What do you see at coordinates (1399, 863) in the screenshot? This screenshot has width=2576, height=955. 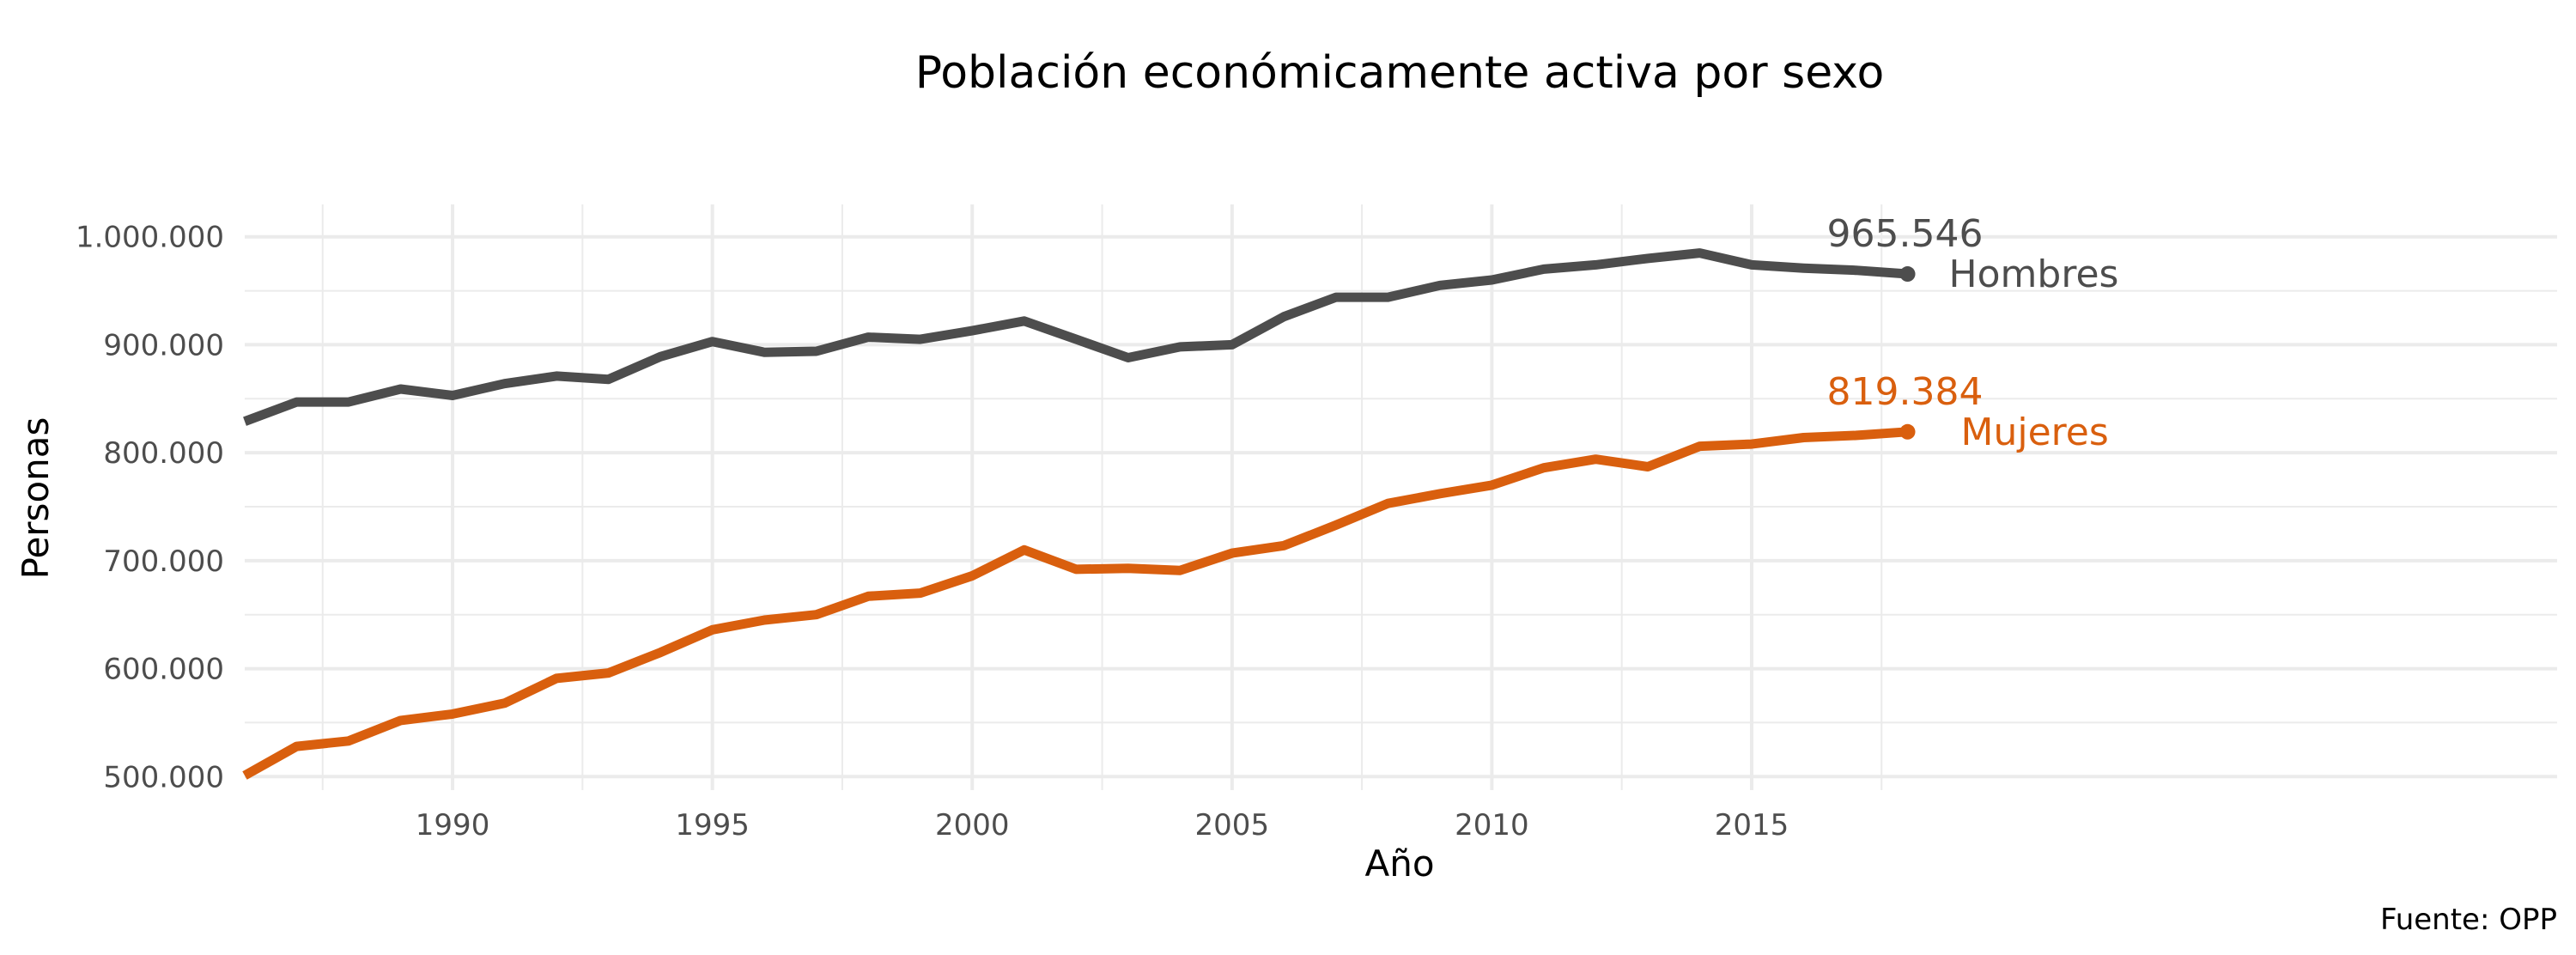 I see `x-axis-title: Año` at bounding box center [1399, 863].